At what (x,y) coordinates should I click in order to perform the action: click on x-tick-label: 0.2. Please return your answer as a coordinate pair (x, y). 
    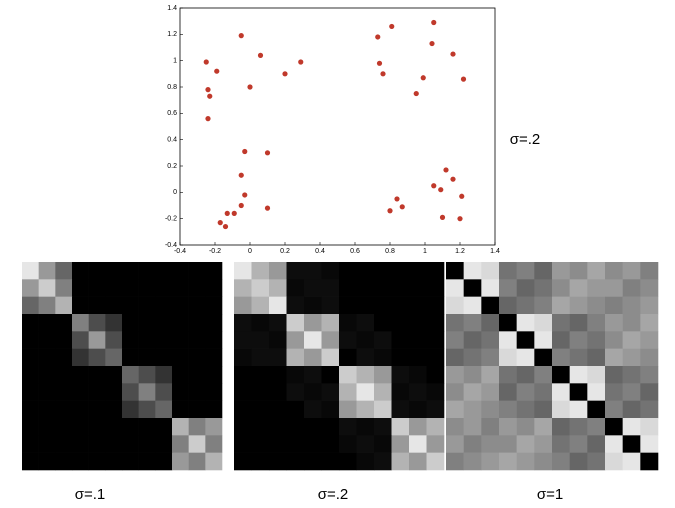
    Looking at the image, I should click on (285, 251).